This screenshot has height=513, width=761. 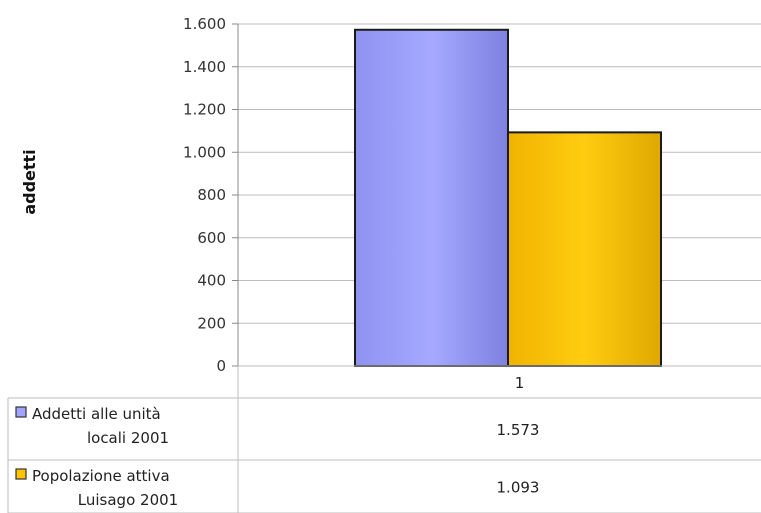 I want to click on data-value: 1.093, so click(x=518, y=488).